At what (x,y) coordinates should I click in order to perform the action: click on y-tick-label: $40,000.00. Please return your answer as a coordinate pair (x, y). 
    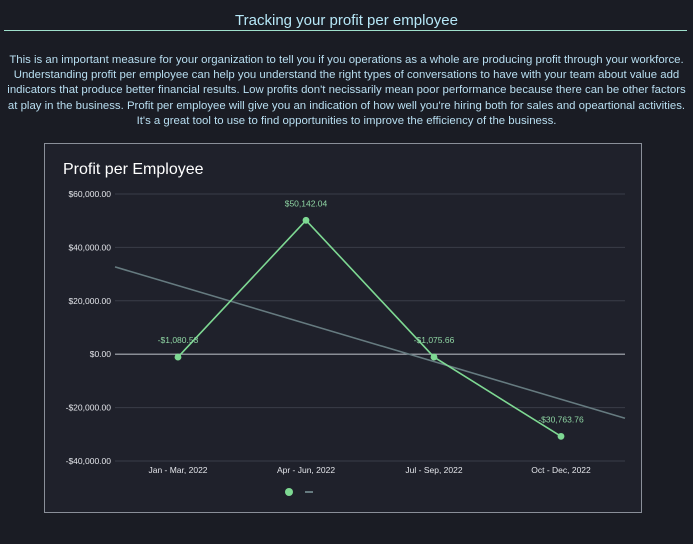
    Looking at the image, I should click on (89, 247).